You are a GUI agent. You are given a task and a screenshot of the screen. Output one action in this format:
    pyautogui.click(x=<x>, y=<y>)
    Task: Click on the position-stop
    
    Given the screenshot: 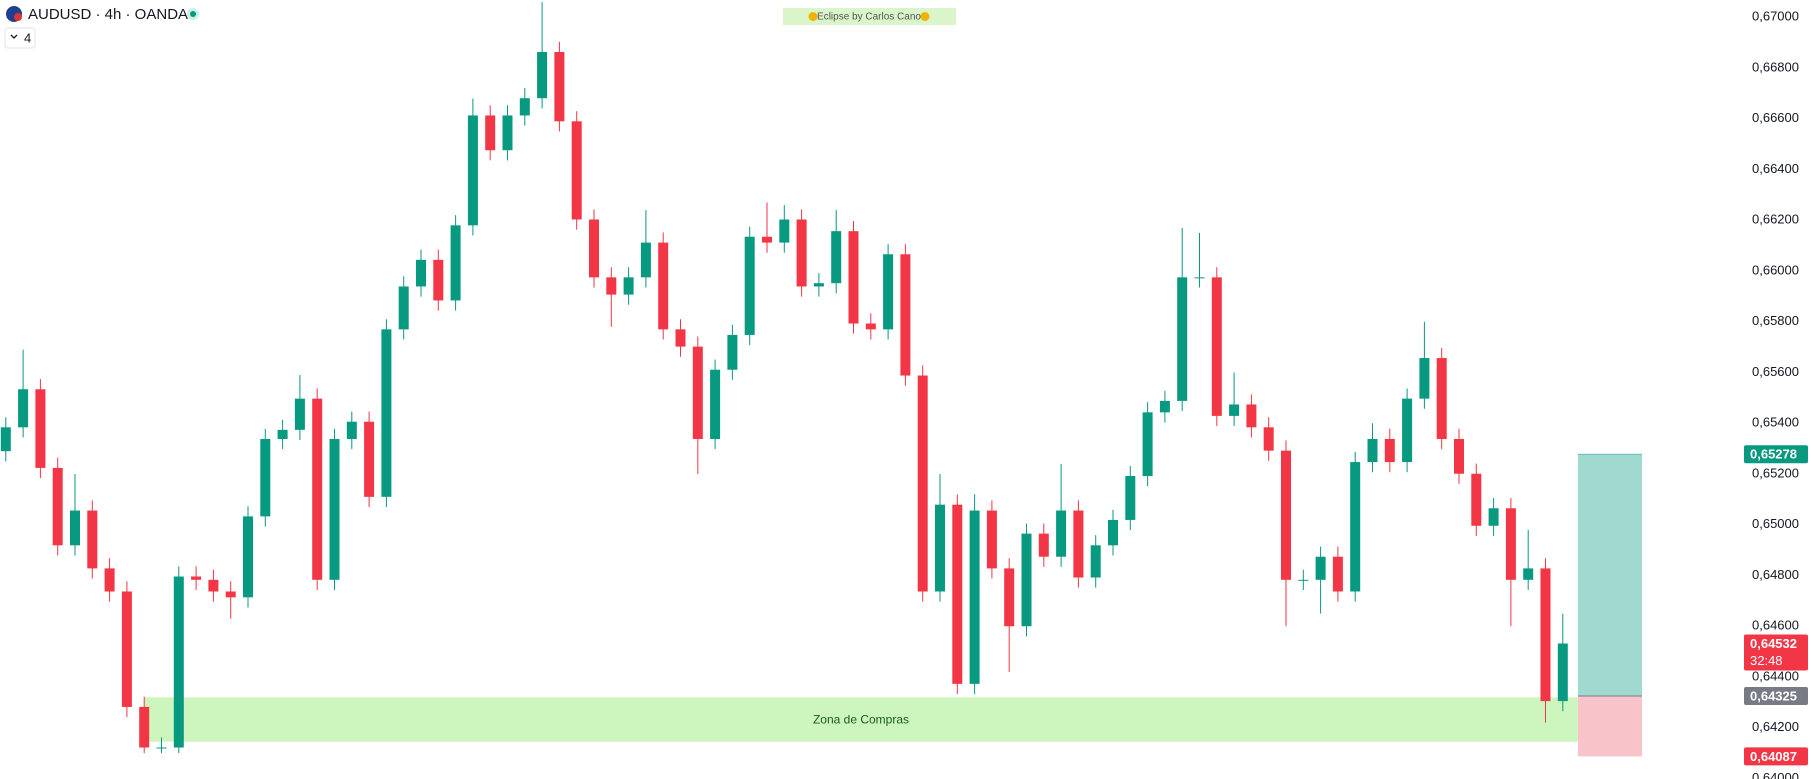 What is the action you would take?
    pyautogui.click(x=1610, y=726)
    